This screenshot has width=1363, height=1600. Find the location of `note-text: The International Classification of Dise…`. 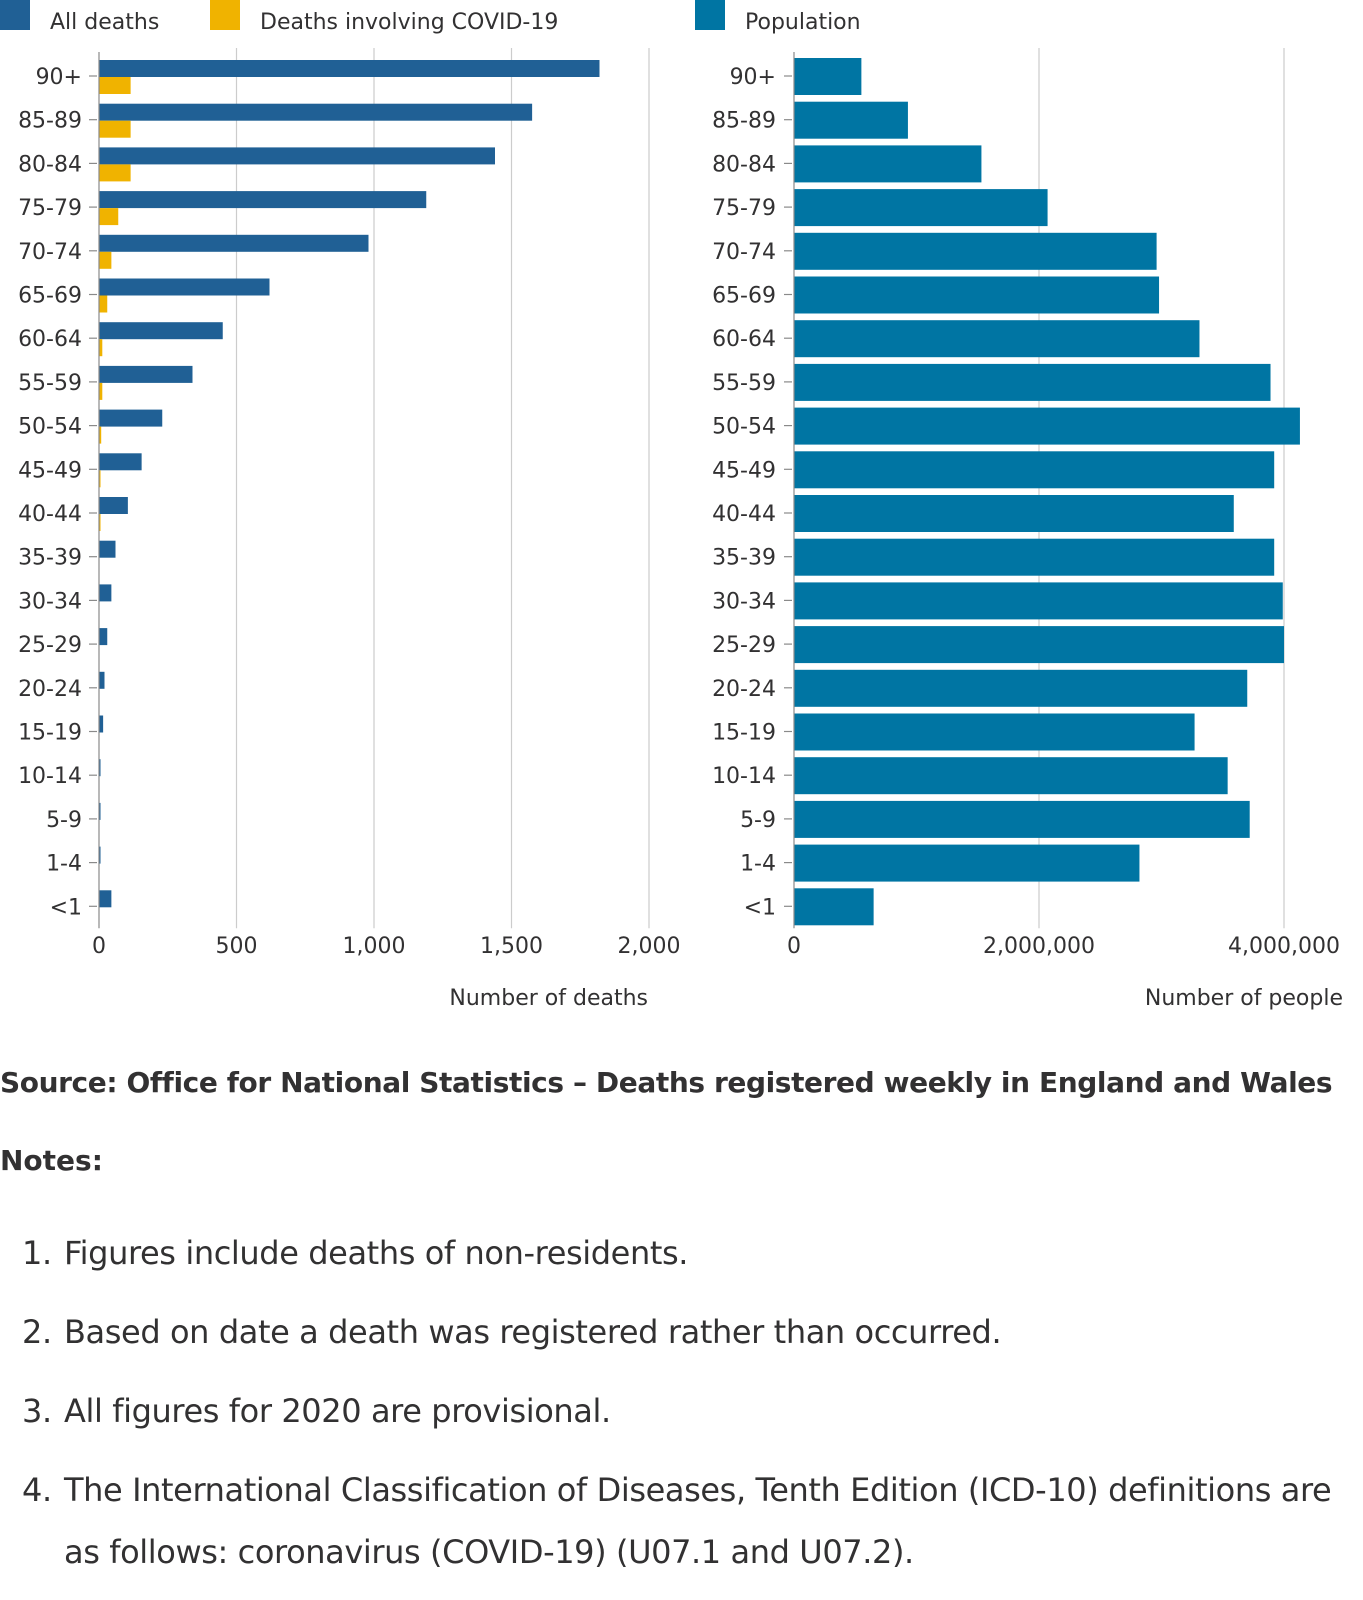

note-text: The International Classification of Dise… is located at coordinates (698, 1521).